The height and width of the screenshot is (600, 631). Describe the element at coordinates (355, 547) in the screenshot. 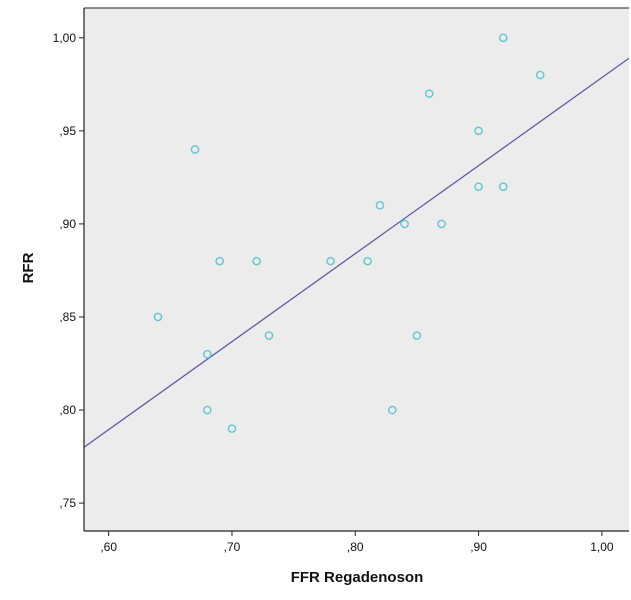

I see `x-tick-label: ,80` at that location.